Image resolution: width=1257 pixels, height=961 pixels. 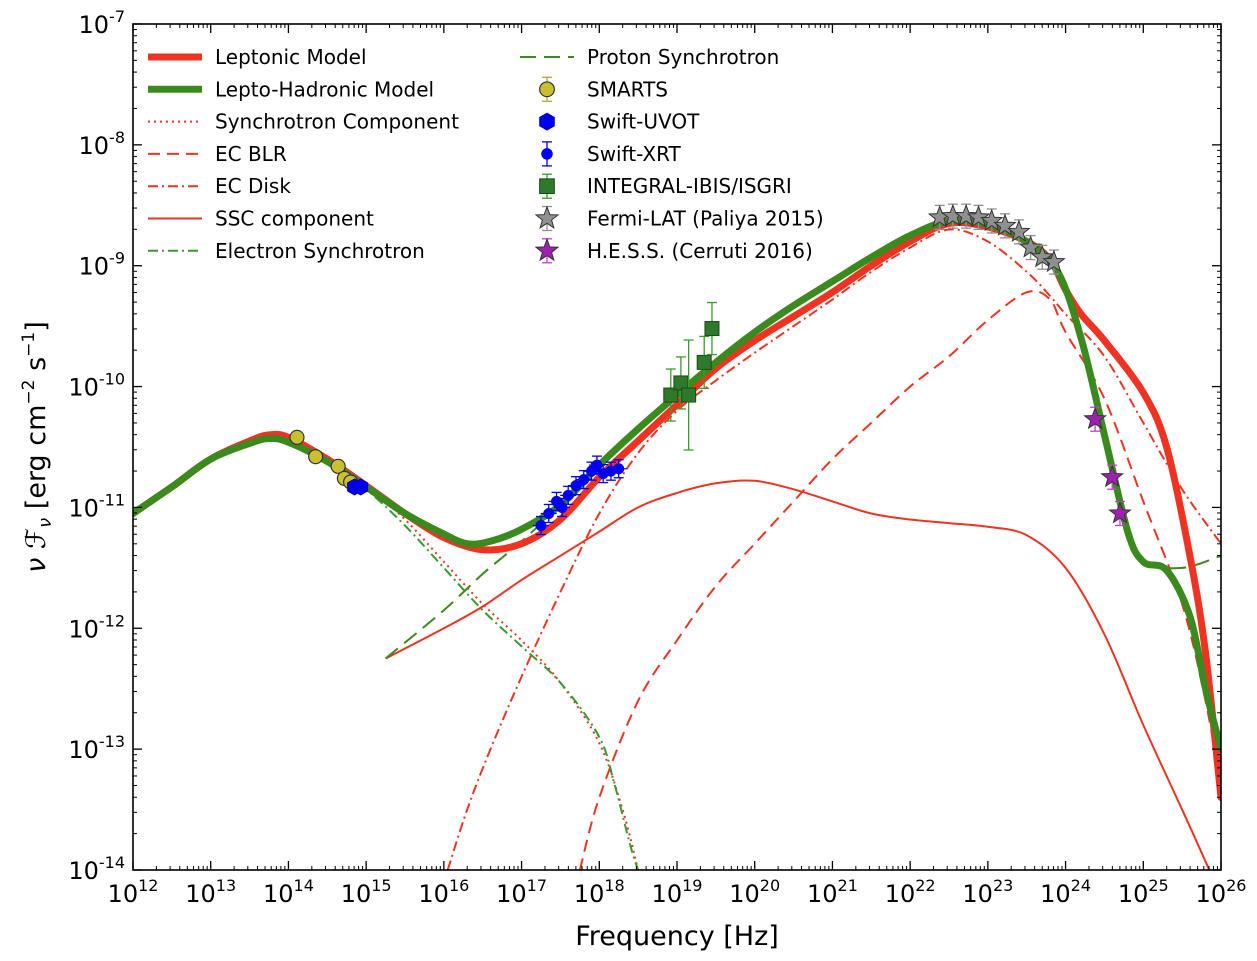 I want to click on legend-label-h-e-s-s-cerruti-2016: H.E.S.S. (Cerruti 2016), so click(x=700, y=251).